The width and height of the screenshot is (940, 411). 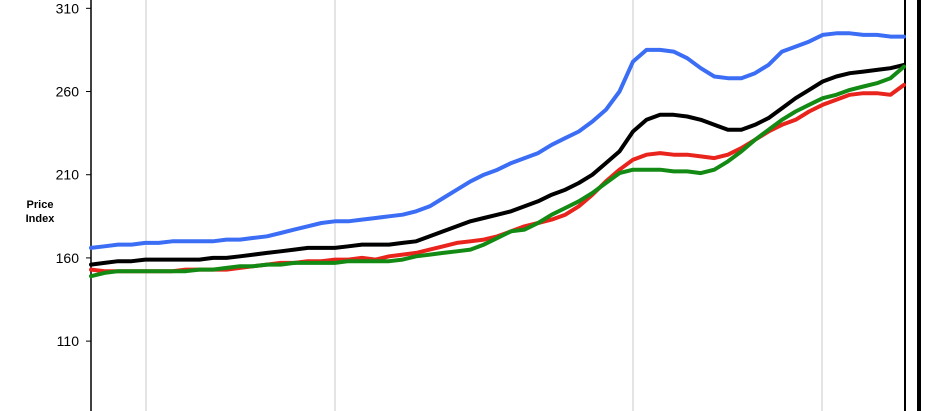 I want to click on y-tick-label: 310, so click(x=68, y=8).